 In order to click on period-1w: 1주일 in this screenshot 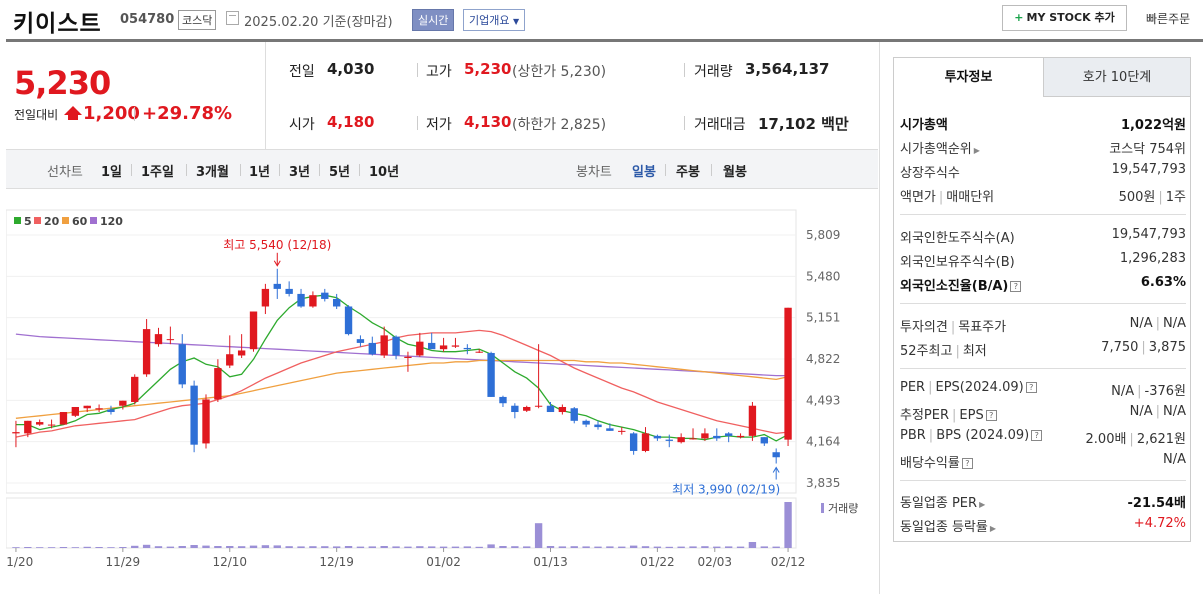, I will do `click(157, 172)`.